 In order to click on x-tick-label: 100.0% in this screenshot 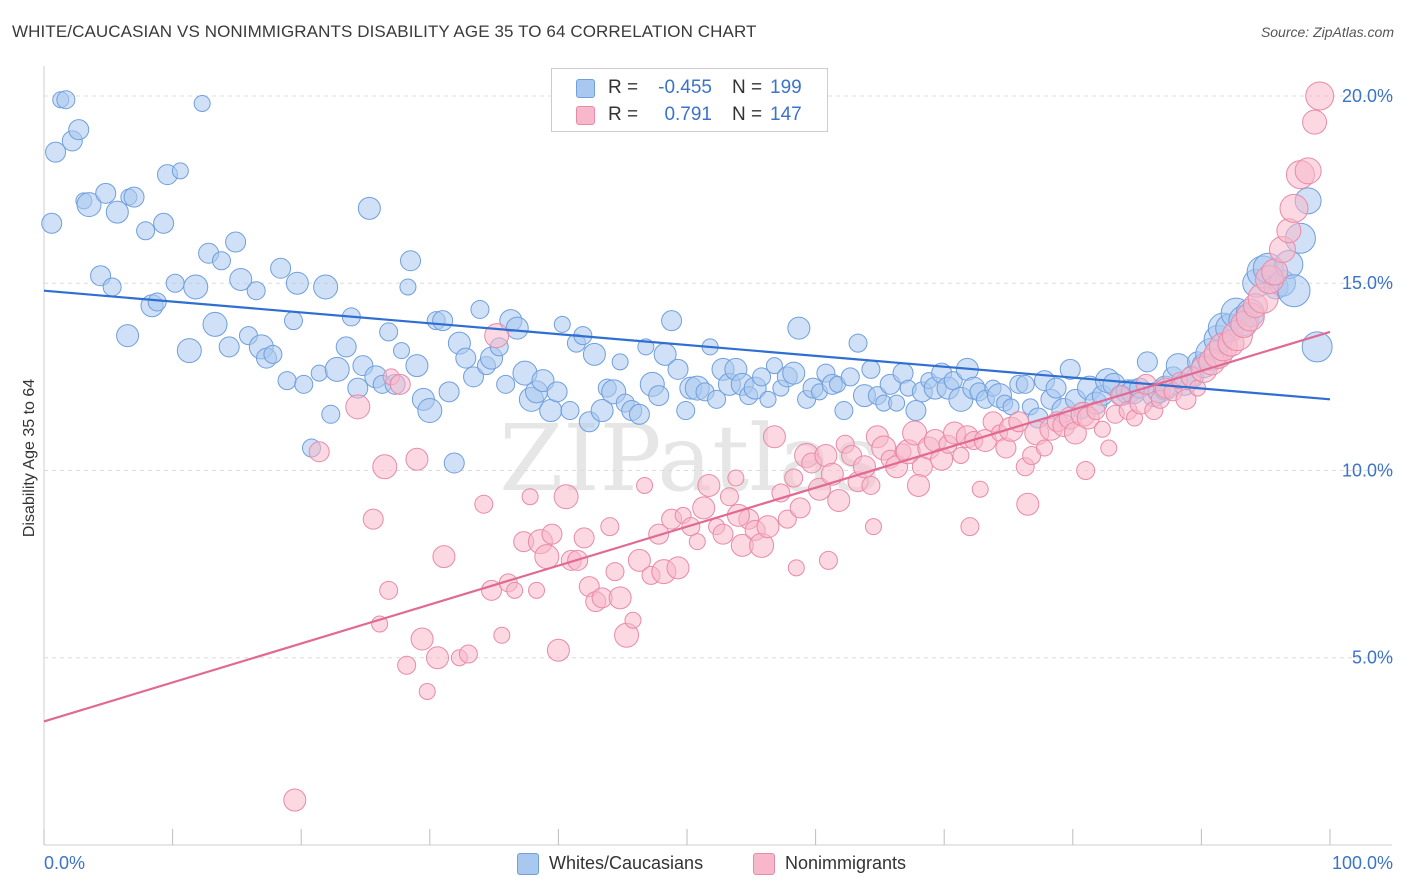, I will do `click(1362, 863)`.